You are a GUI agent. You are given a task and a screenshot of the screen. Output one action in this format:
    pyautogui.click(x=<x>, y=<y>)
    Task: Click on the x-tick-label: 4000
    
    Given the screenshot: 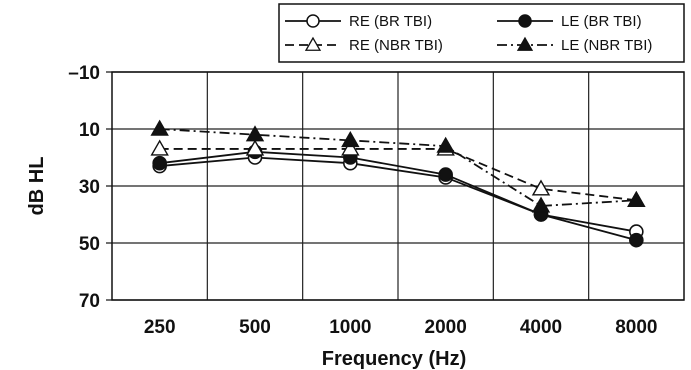 What is the action you would take?
    pyautogui.click(x=541, y=327)
    